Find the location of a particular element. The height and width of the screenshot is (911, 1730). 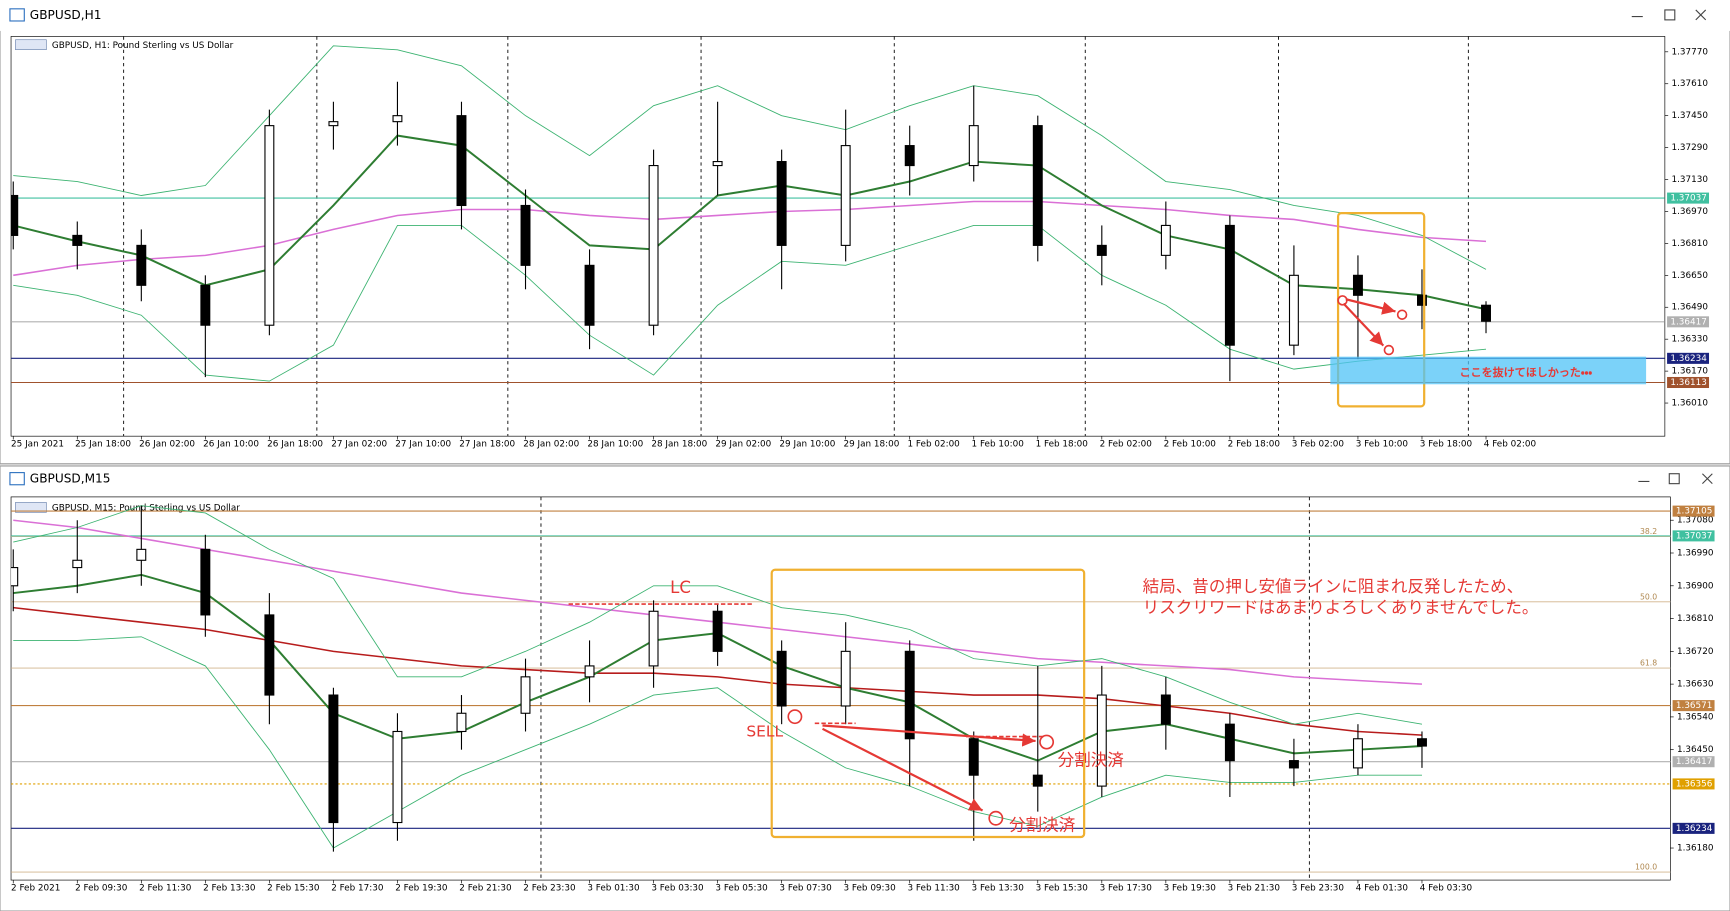

marker-circle is located at coordinates (996, 818).